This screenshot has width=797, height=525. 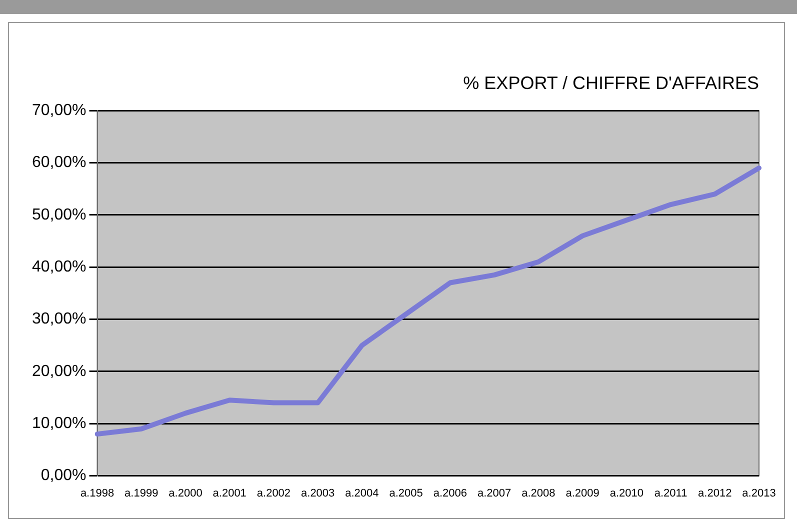 I want to click on y-tick-label: 0,00%, so click(x=63, y=475).